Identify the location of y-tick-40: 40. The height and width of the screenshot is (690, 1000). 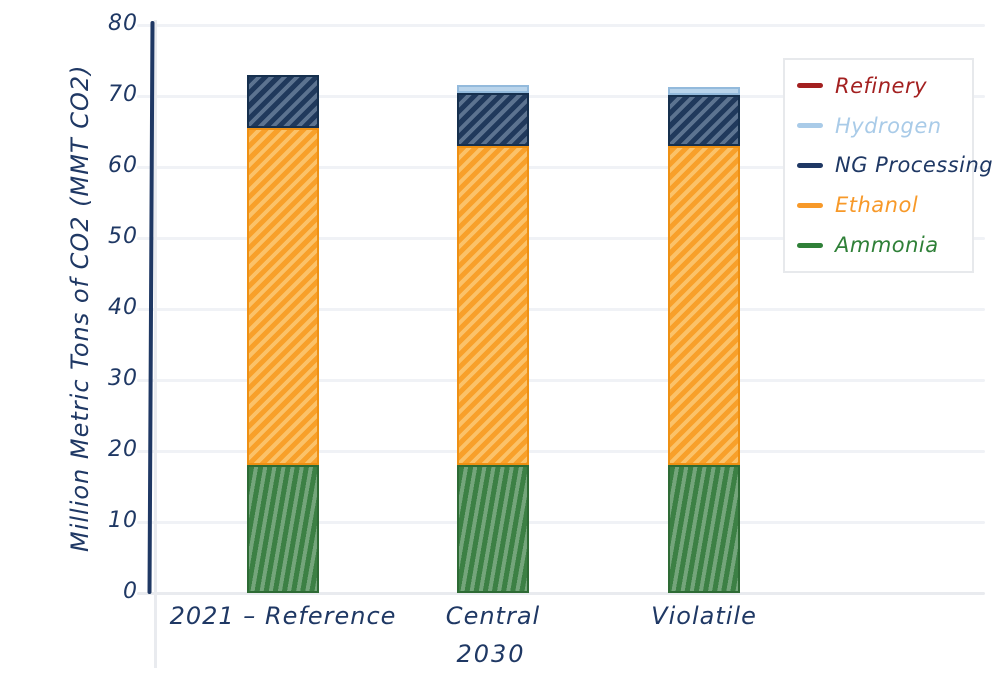
(123, 307).